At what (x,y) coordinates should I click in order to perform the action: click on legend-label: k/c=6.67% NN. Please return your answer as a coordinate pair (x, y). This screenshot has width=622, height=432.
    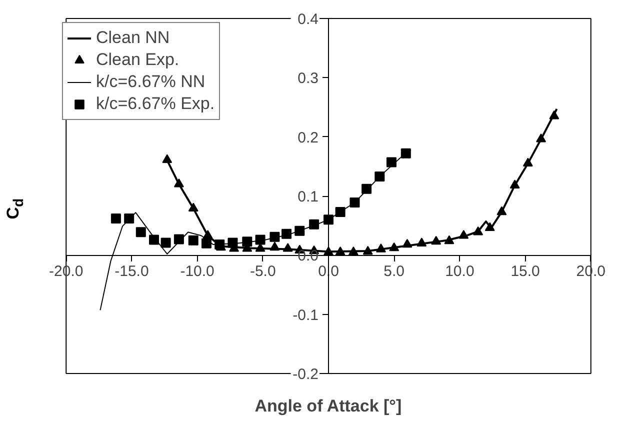
    Looking at the image, I should click on (151, 82).